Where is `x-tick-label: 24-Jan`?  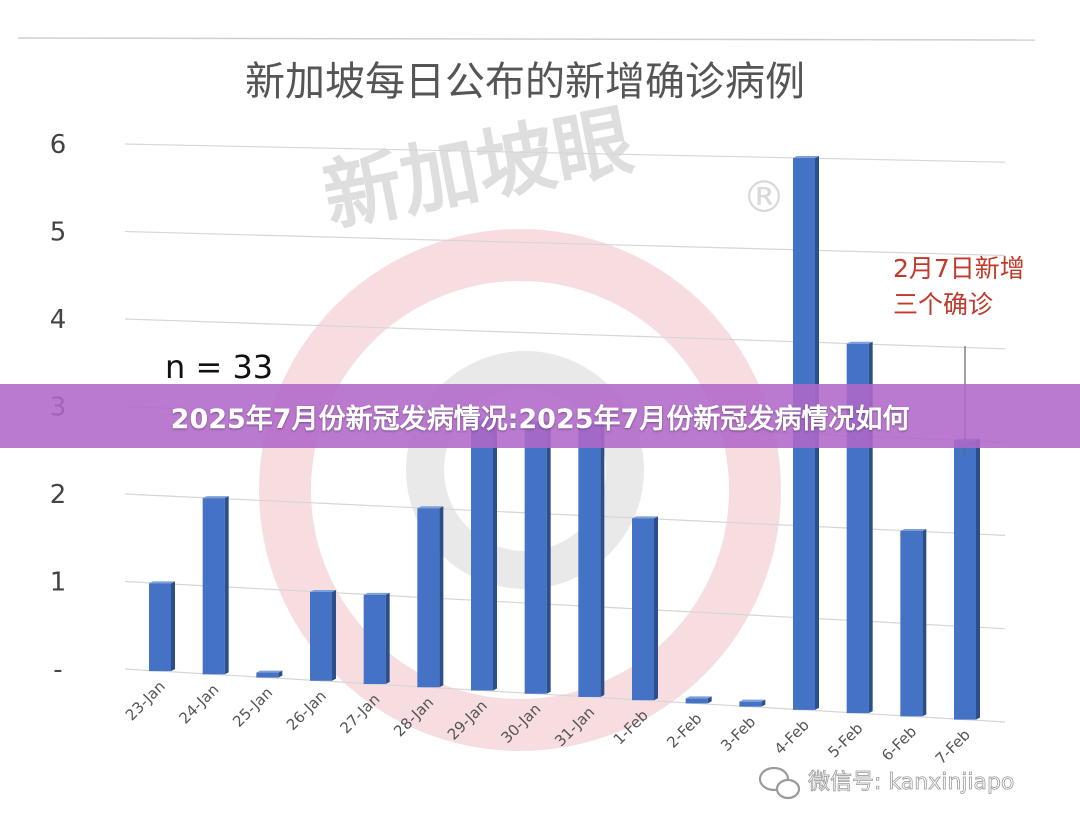 x-tick-label: 24-Jan is located at coordinates (198, 703).